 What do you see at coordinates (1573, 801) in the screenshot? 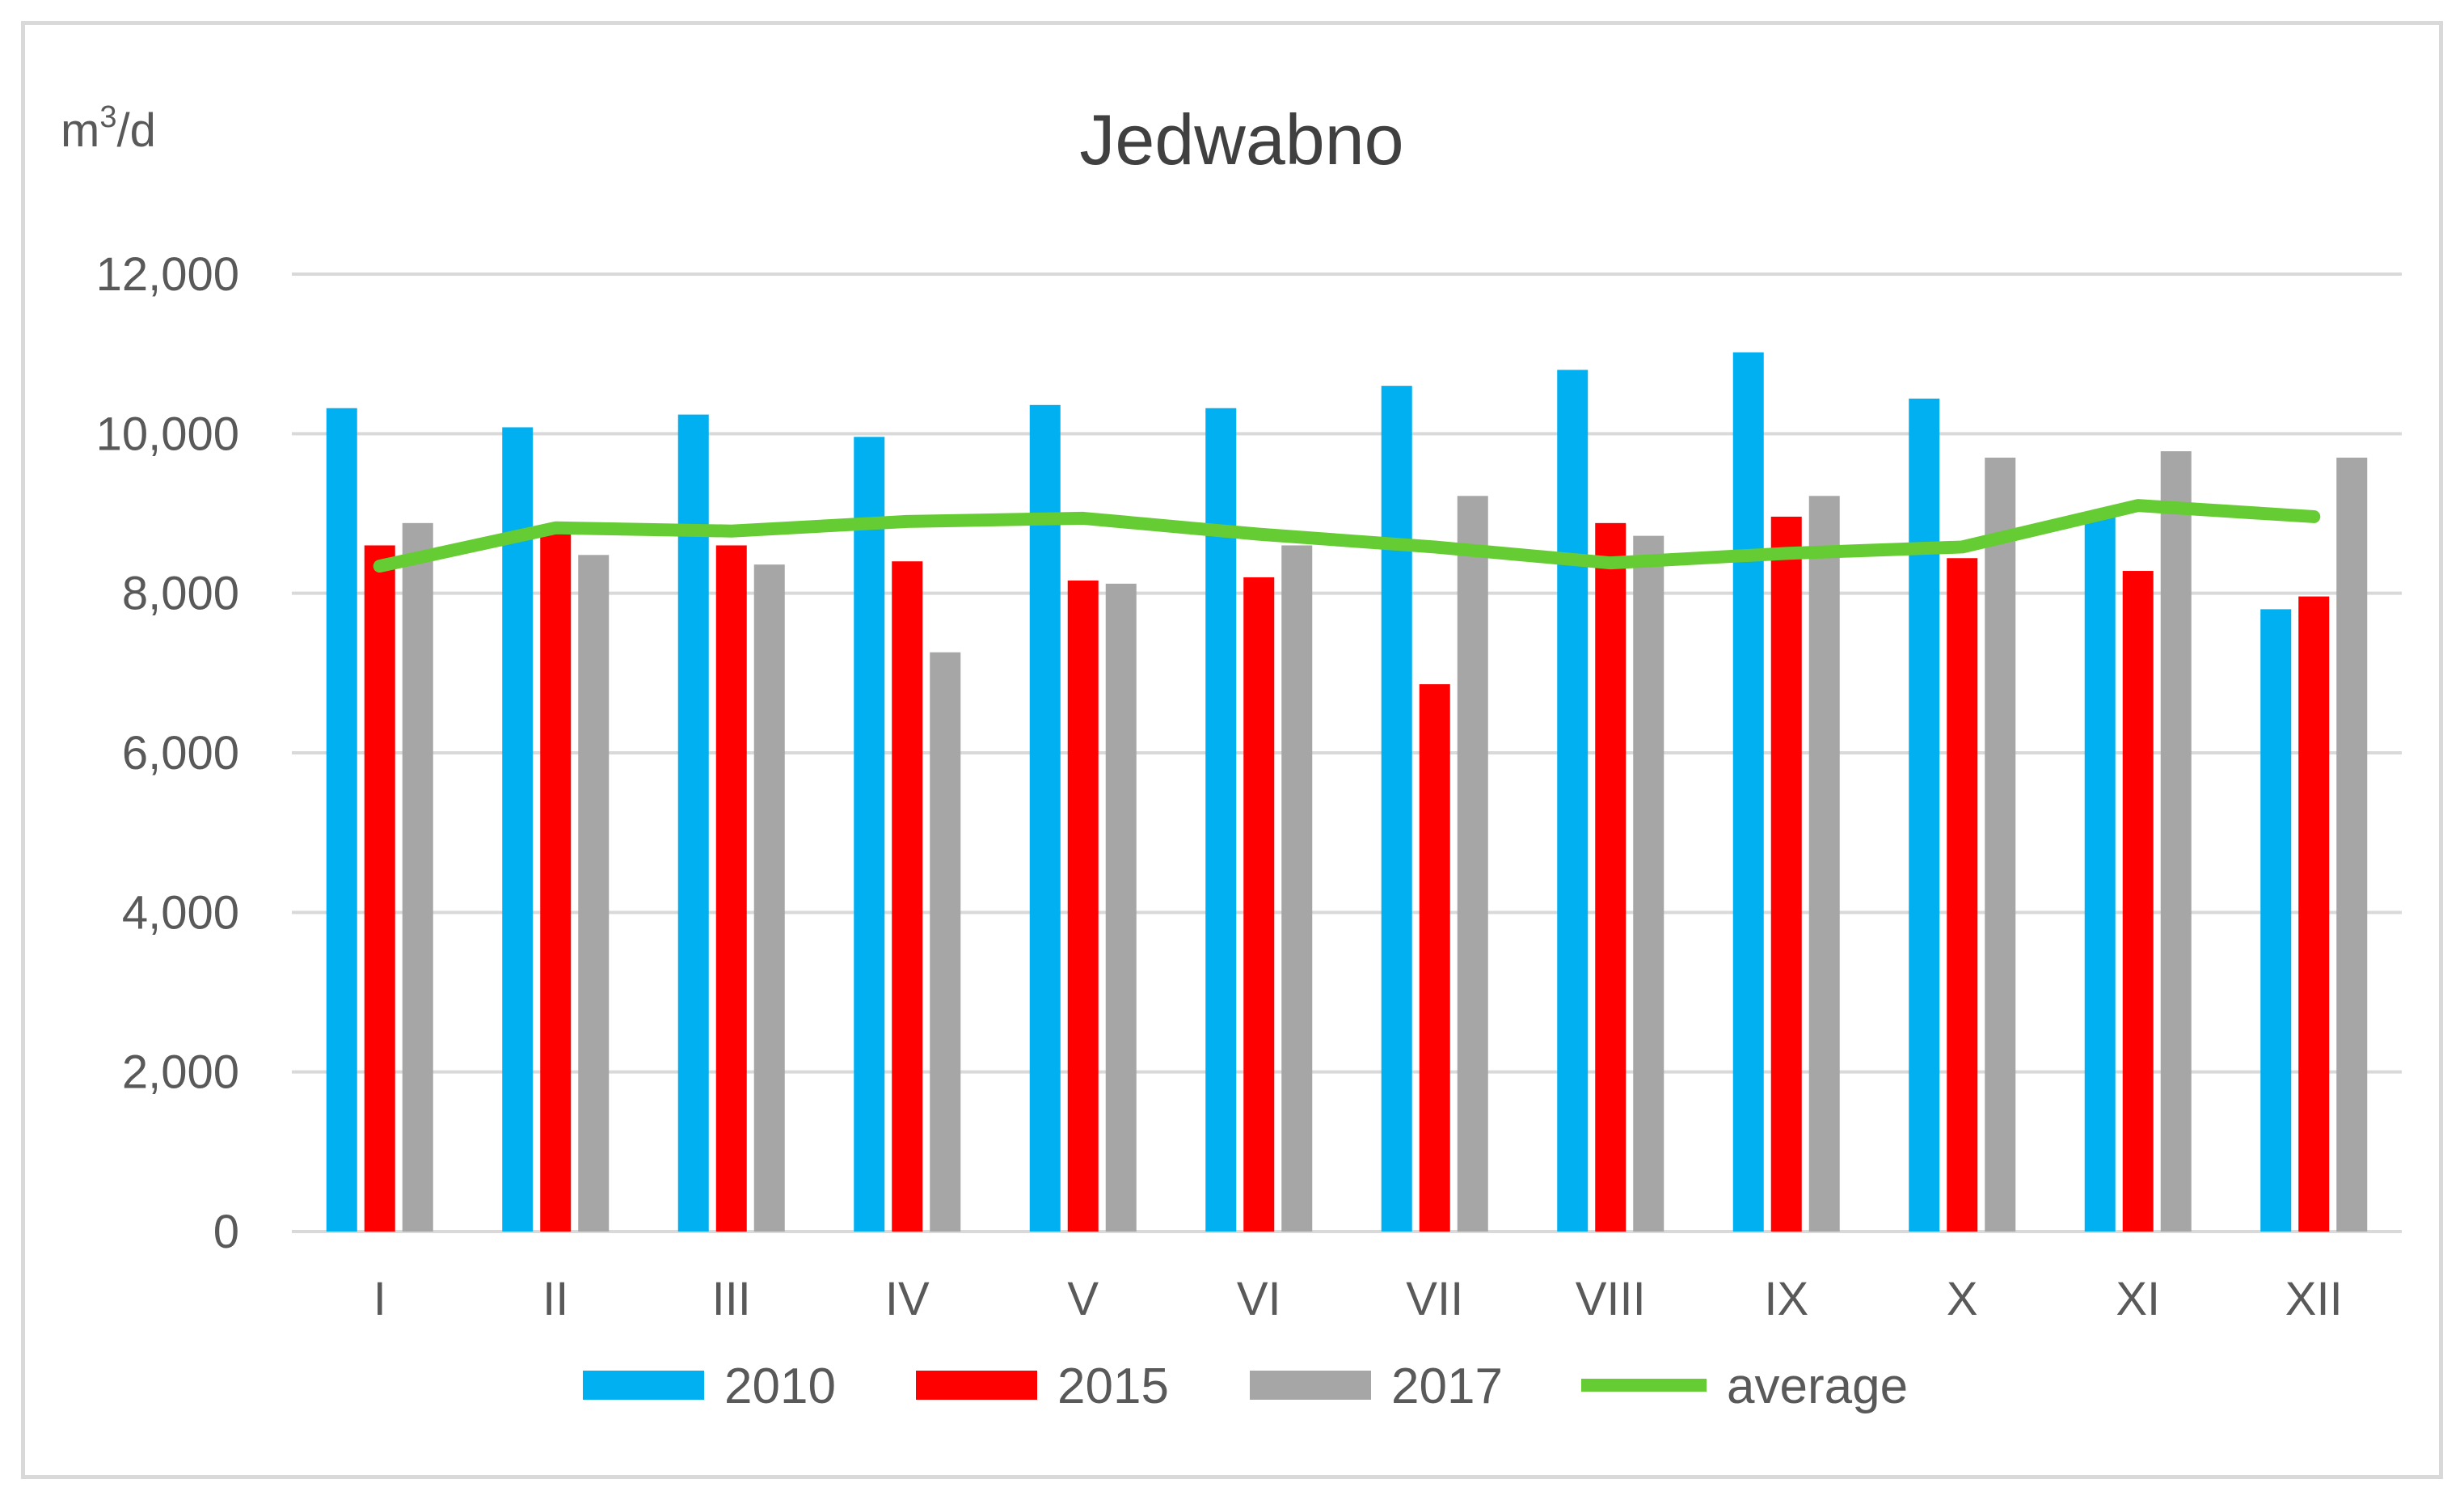
I see `bar-2010-VIII` at bounding box center [1573, 801].